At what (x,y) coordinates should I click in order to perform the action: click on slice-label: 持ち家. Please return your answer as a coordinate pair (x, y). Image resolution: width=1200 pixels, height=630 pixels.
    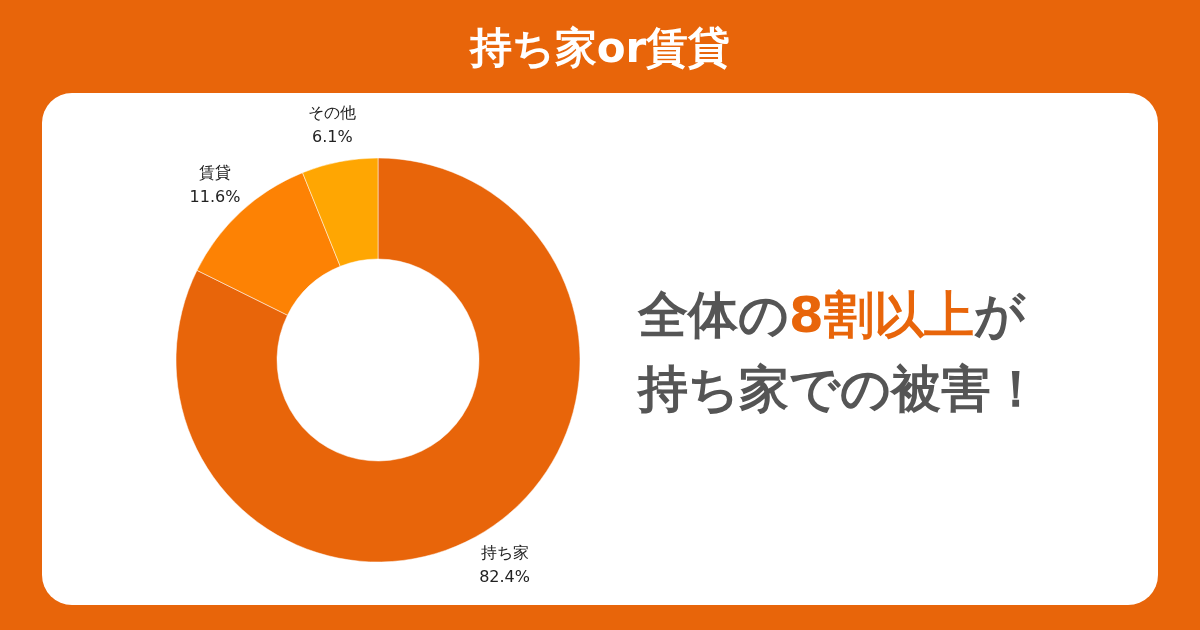
    Looking at the image, I should click on (504, 552).